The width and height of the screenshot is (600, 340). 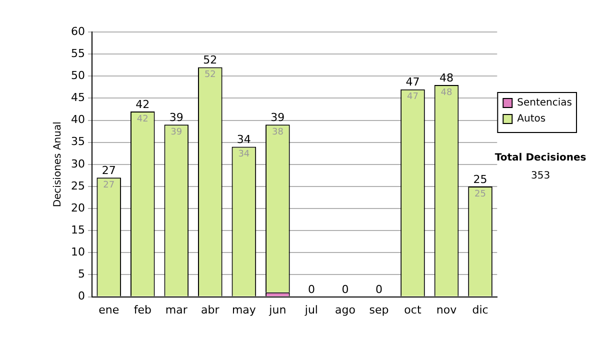 I want to click on y-tick-label: 15, so click(x=77, y=229).